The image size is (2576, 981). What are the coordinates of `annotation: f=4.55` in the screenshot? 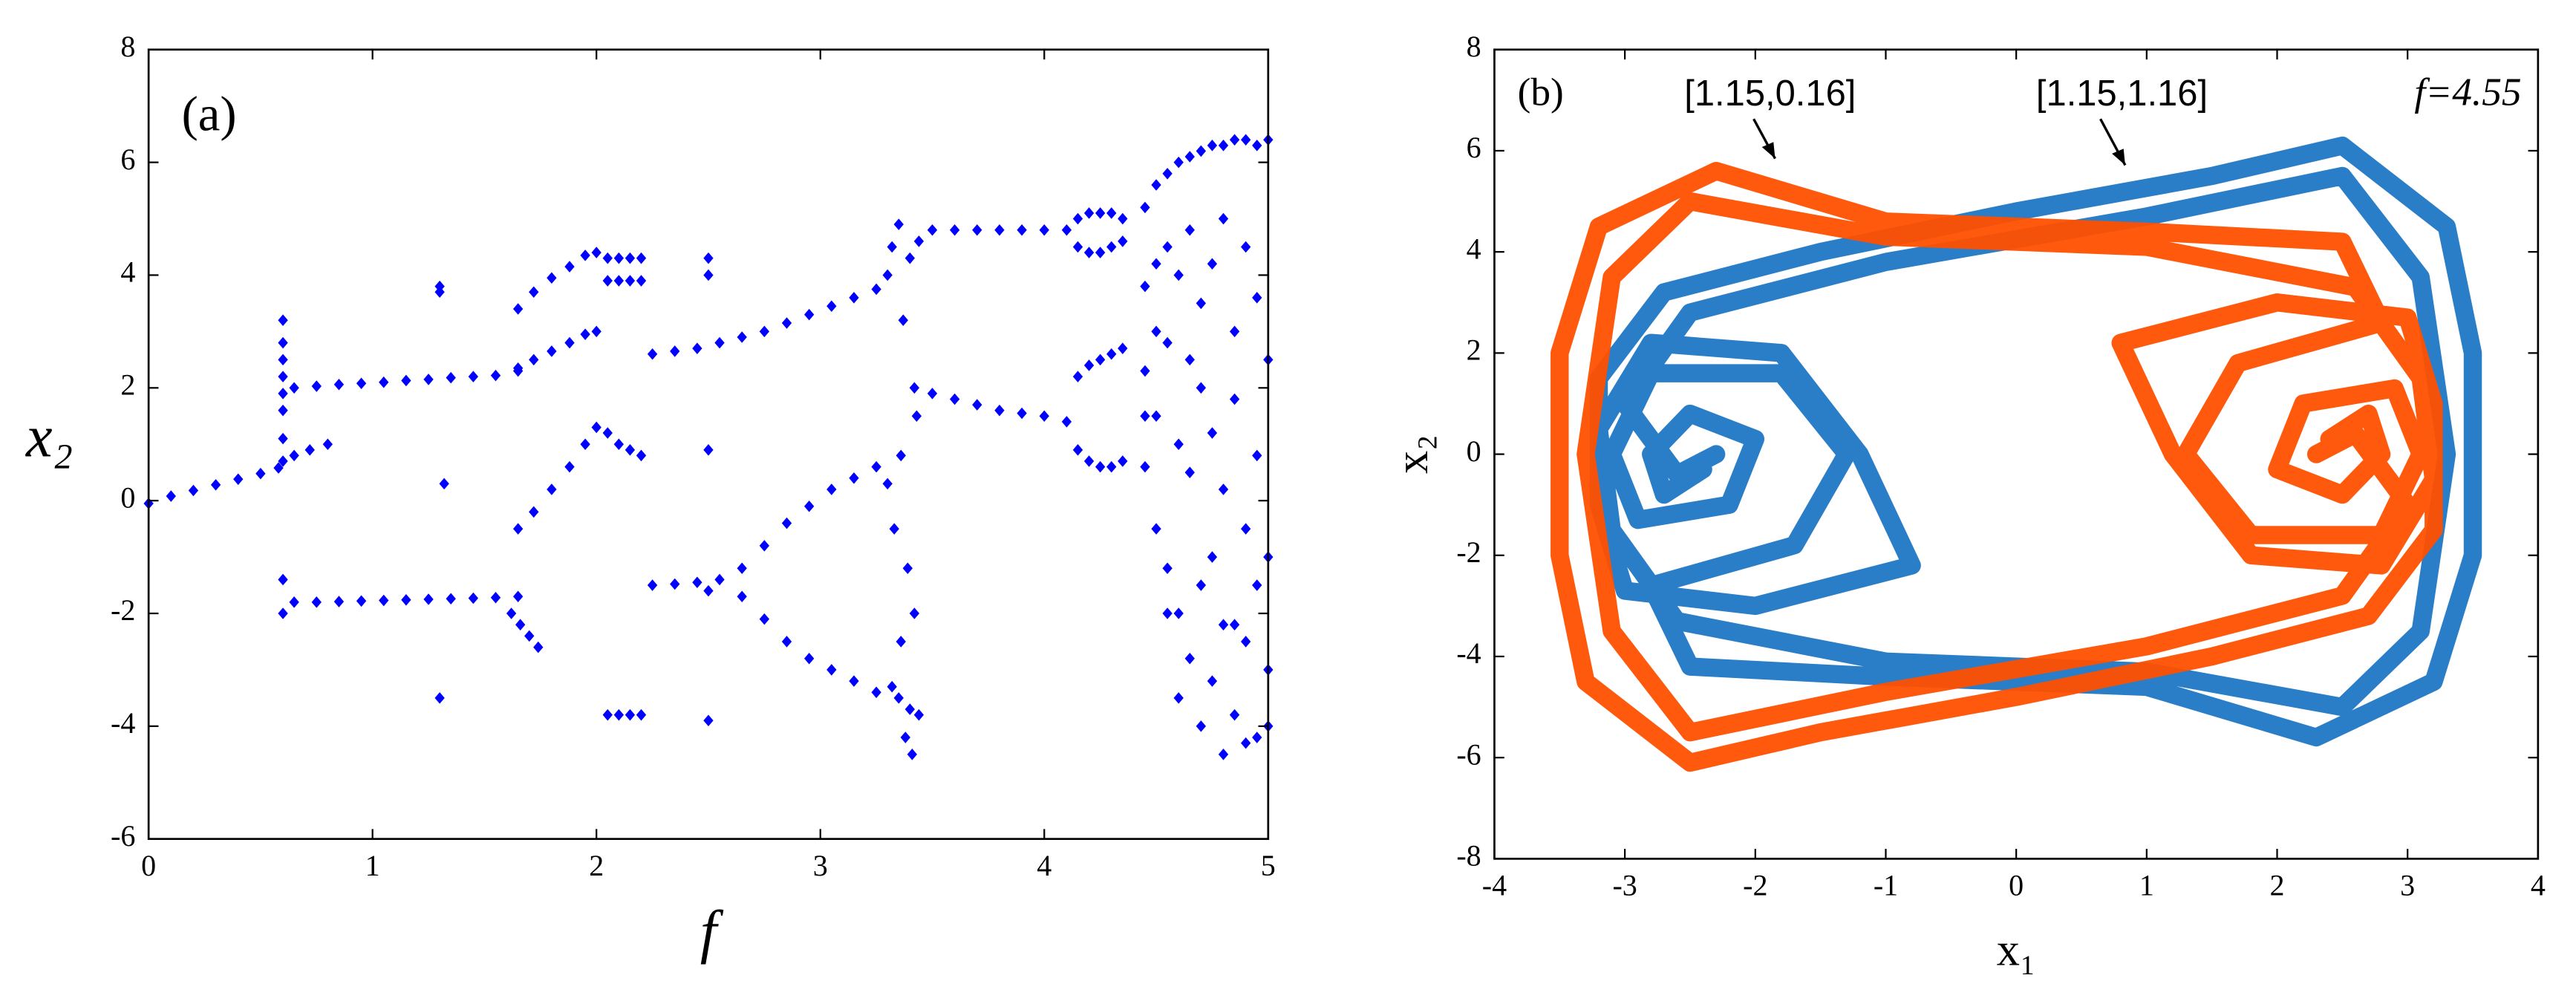 It's located at (2467, 91).